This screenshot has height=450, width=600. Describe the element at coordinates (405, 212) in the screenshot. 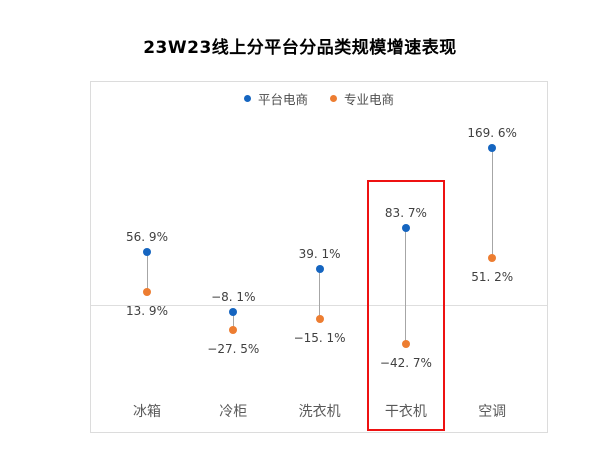

I see `platform-value-label: 83. 7%` at that location.